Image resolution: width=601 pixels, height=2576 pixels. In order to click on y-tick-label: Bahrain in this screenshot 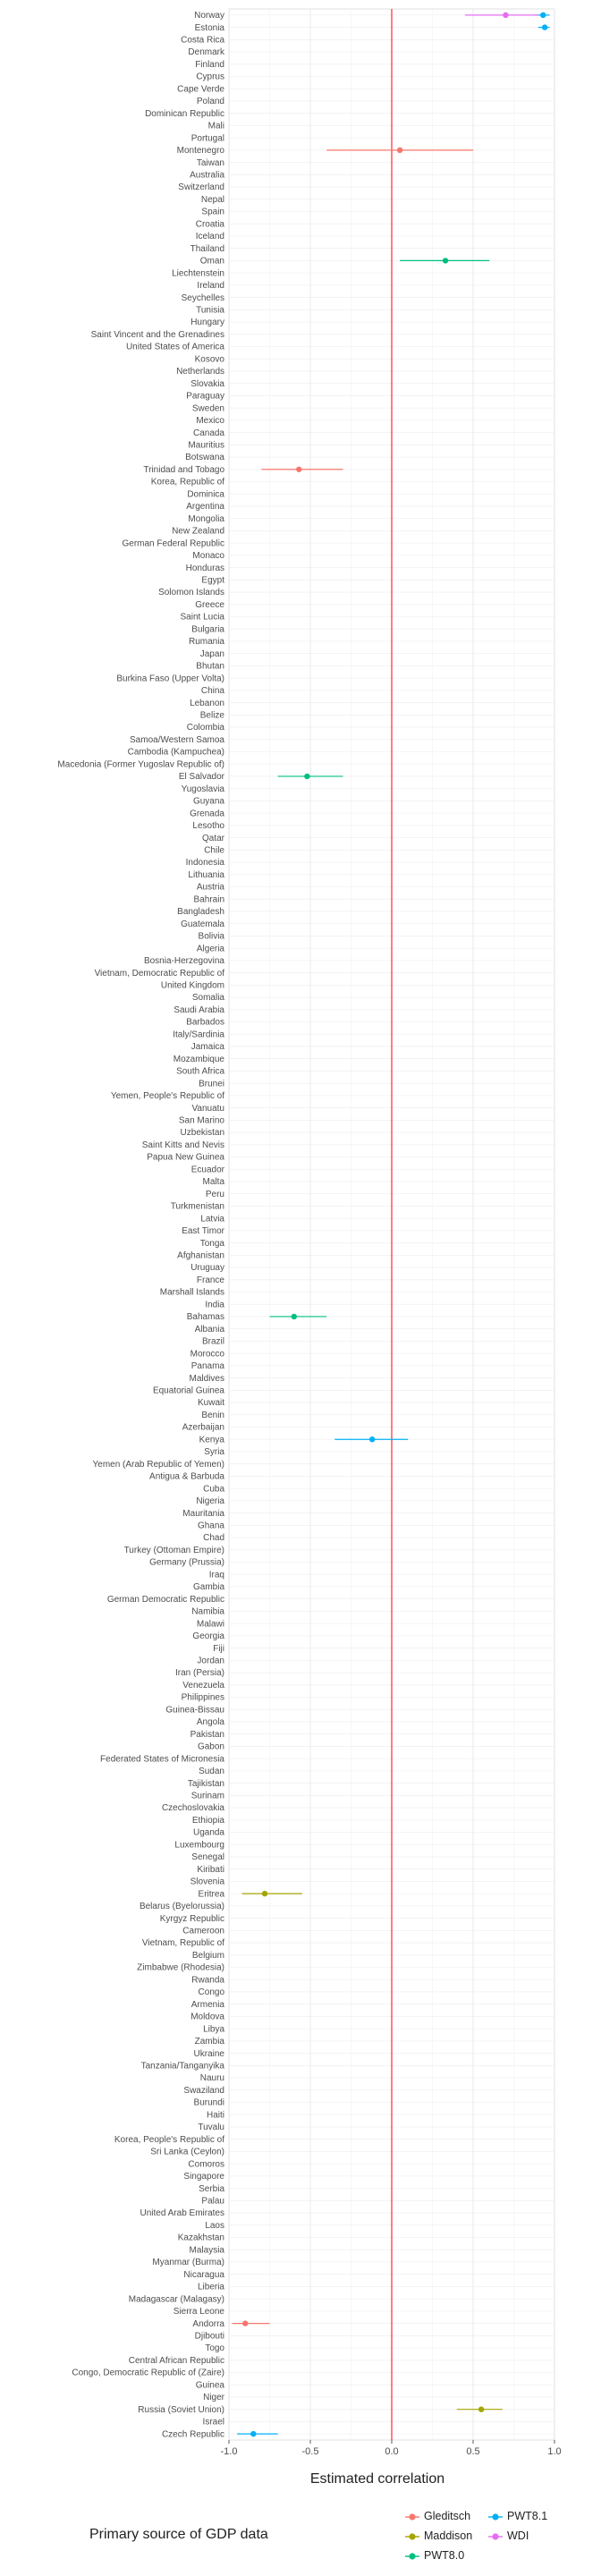, I will do `click(209, 899)`.